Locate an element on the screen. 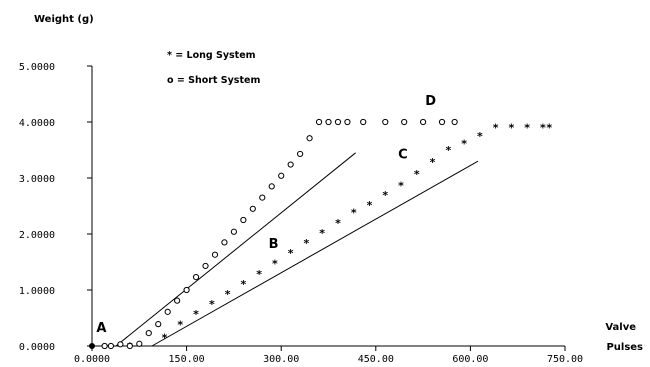 The height and width of the screenshot is (367, 650). x-tick-label: 300.00 is located at coordinates (281, 359).